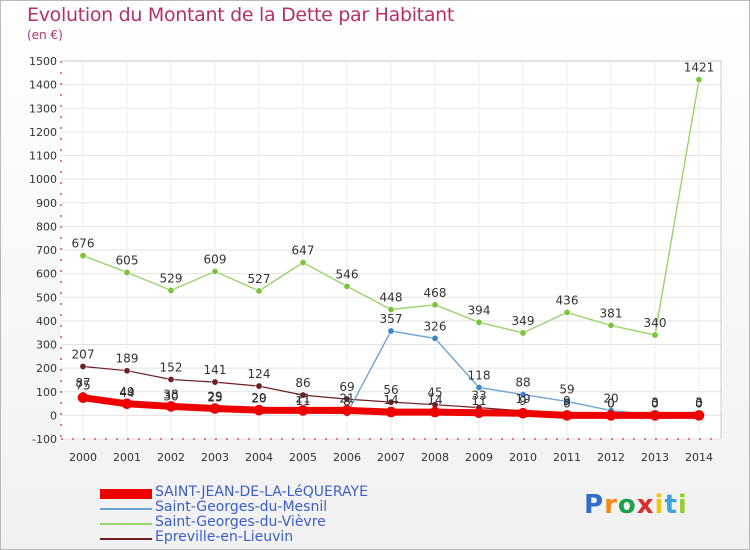 The height and width of the screenshot is (550, 750). Describe the element at coordinates (215, 370) in the screenshot. I see `data-label: 141` at that location.